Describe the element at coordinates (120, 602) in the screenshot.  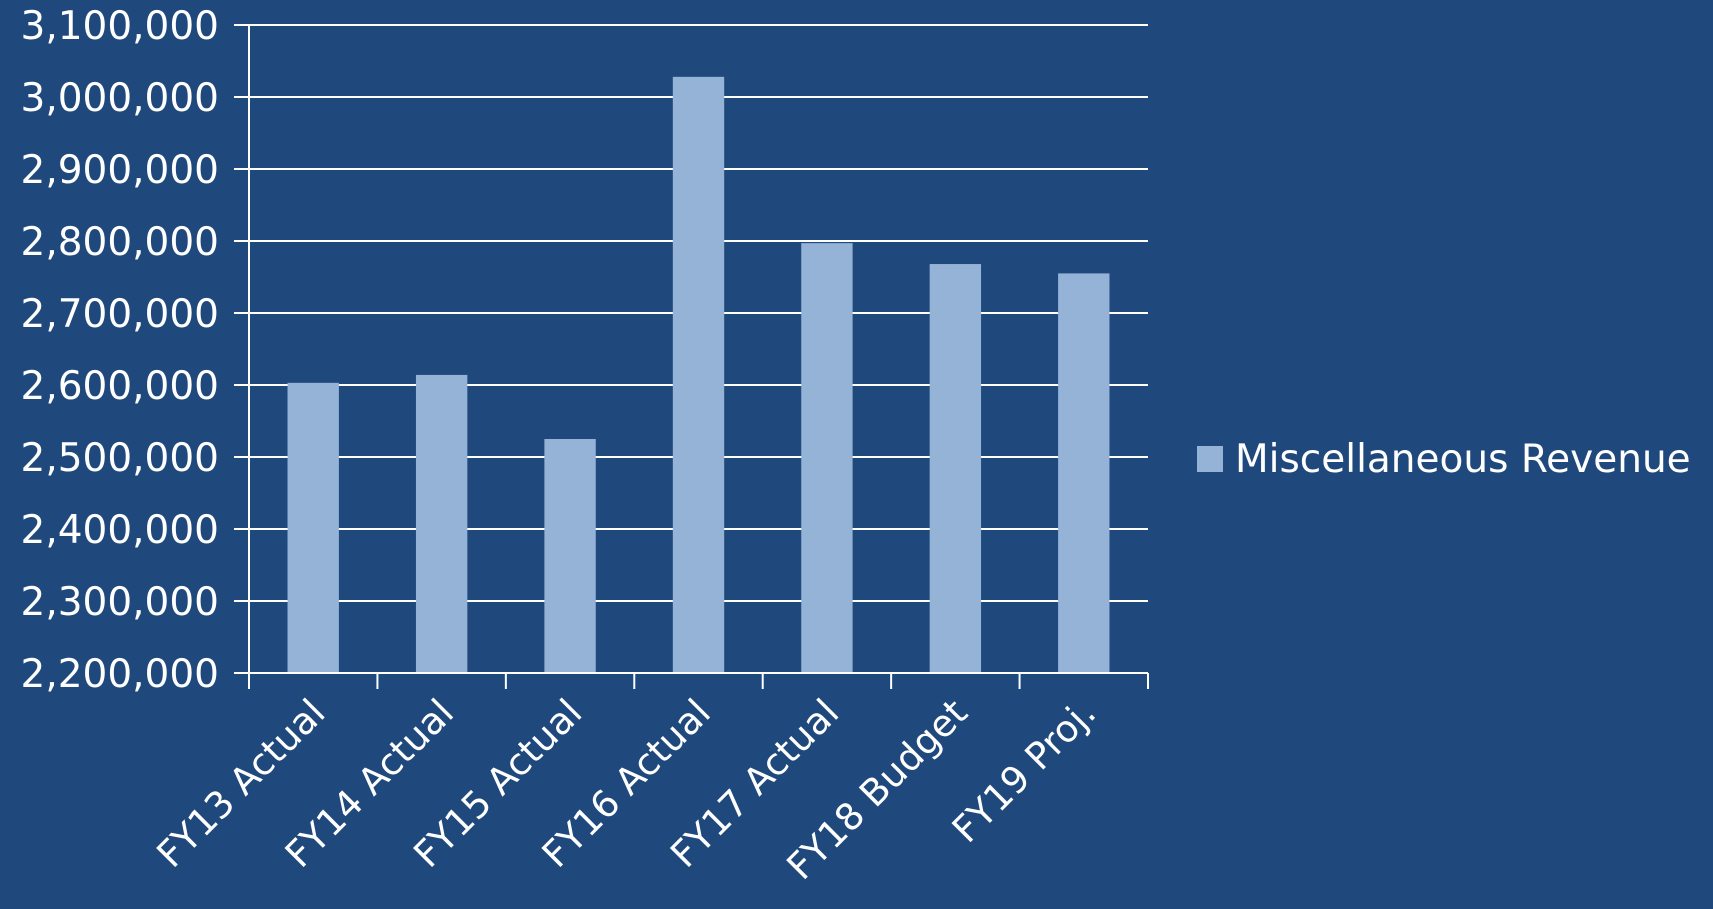
I see `y-tick-label: 2,300,000` at that location.